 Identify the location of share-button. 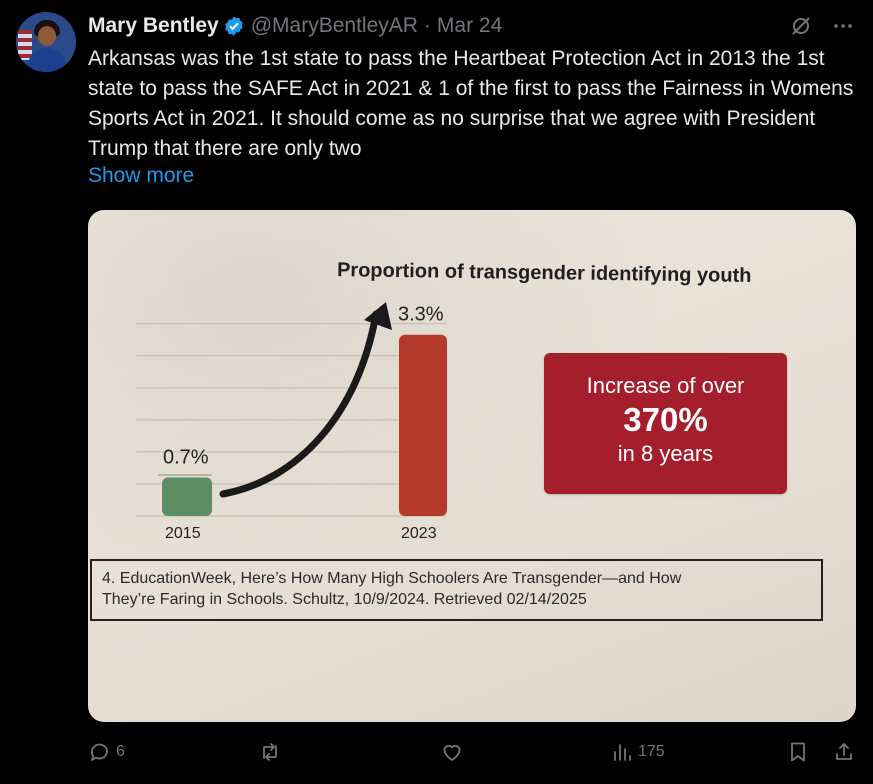
(844, 752).